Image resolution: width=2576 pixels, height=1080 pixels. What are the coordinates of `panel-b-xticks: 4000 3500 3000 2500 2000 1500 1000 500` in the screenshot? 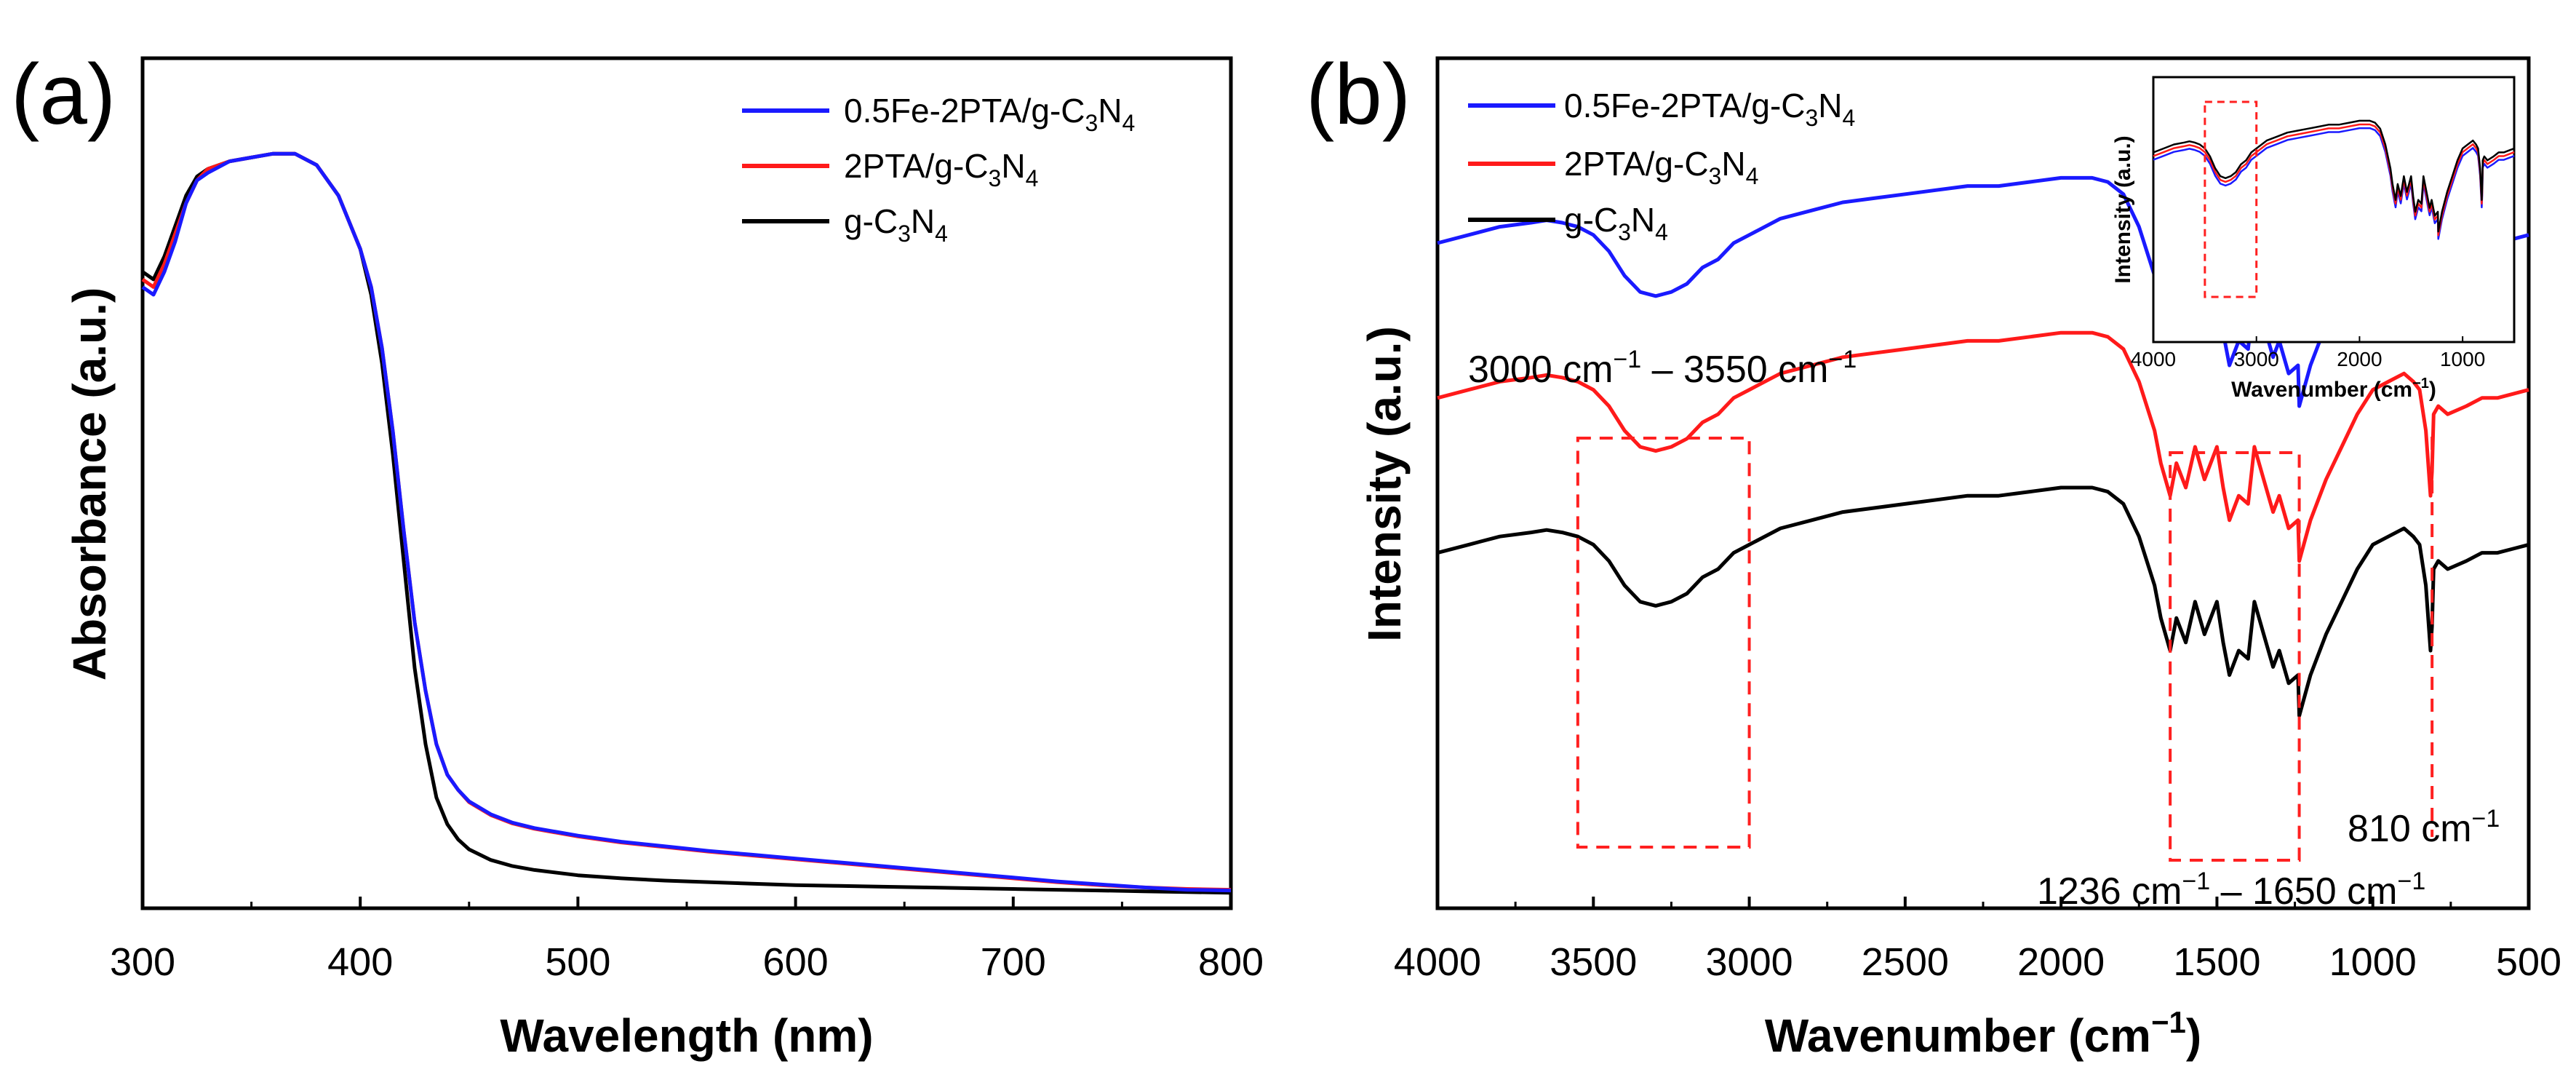 It's located at (1977, 940).